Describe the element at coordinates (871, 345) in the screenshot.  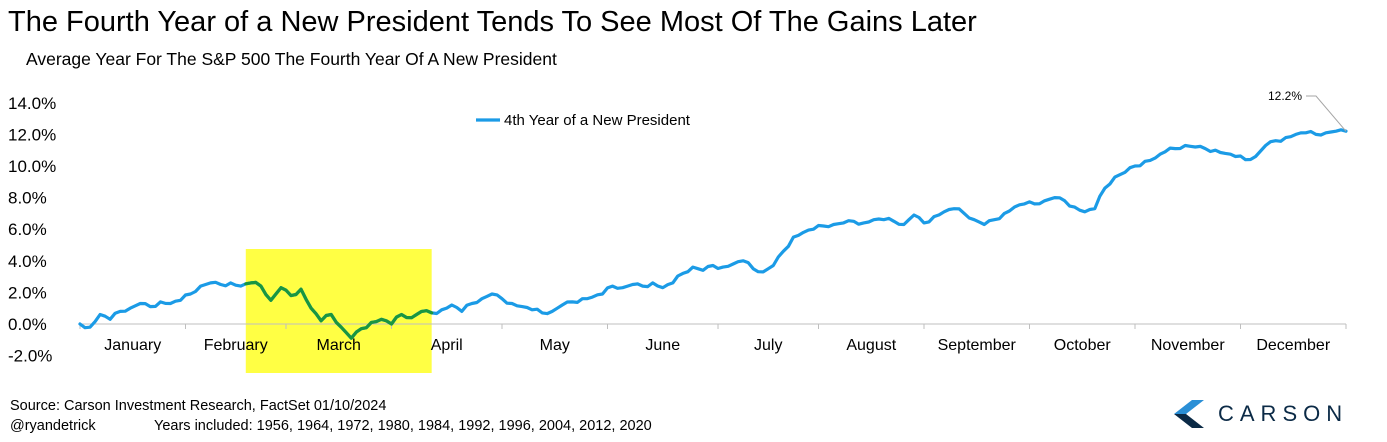
I see `x-tick-label: August` at that location.